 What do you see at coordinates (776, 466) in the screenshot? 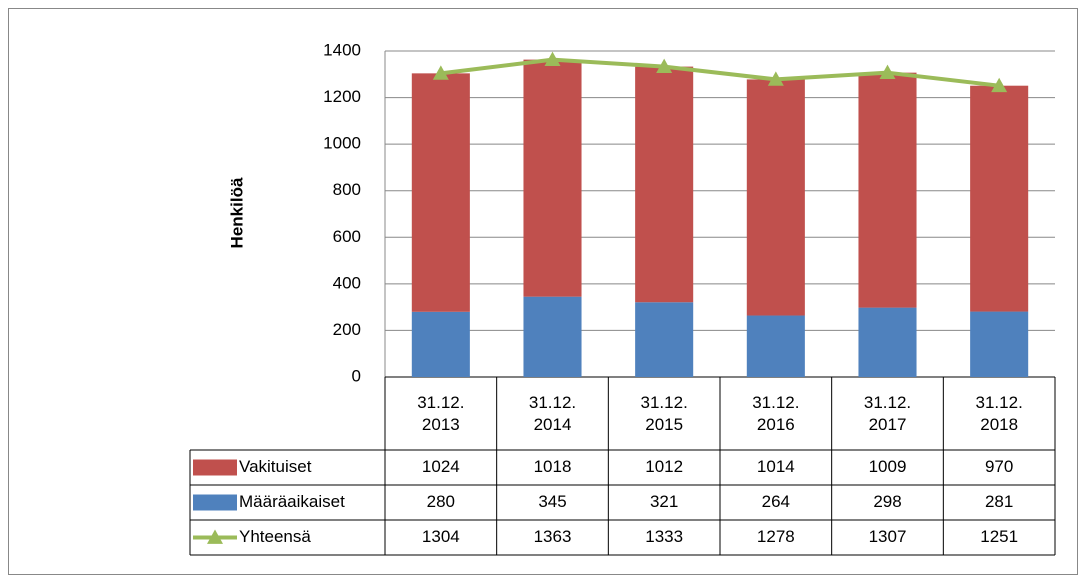
I see `table-value: 1014` at bounding box center [776, 466].